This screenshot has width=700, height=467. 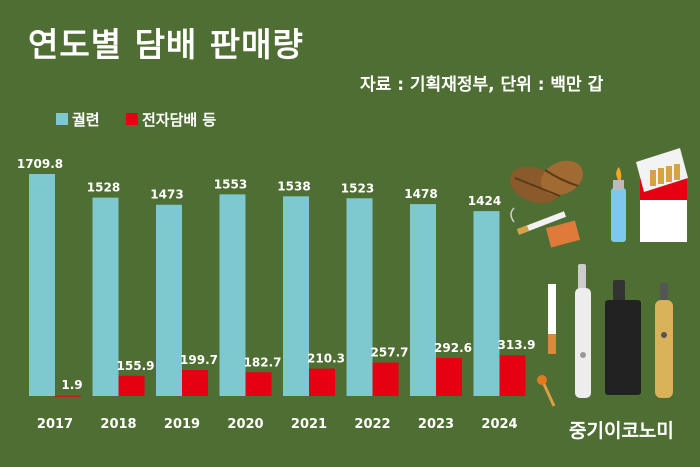 I want to click on bar-cigarette-2018, so click(x=105, y=296).